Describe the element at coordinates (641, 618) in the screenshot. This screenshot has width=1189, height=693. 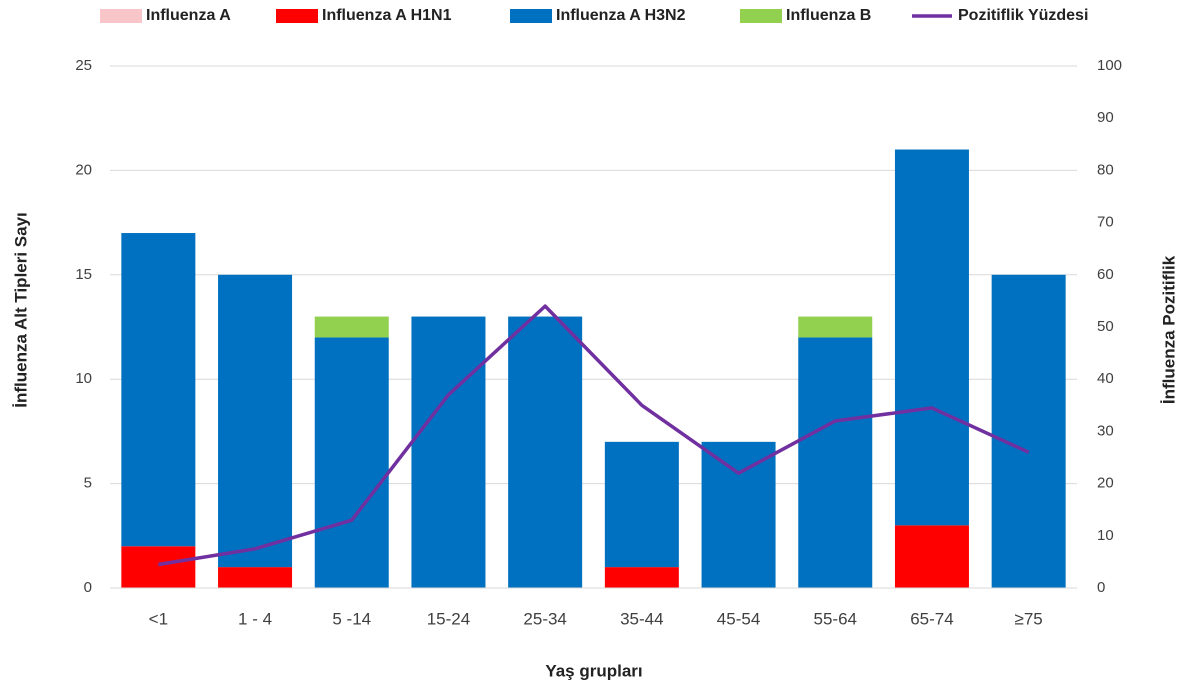
I see `x-tick-label: 35-44` at that location.